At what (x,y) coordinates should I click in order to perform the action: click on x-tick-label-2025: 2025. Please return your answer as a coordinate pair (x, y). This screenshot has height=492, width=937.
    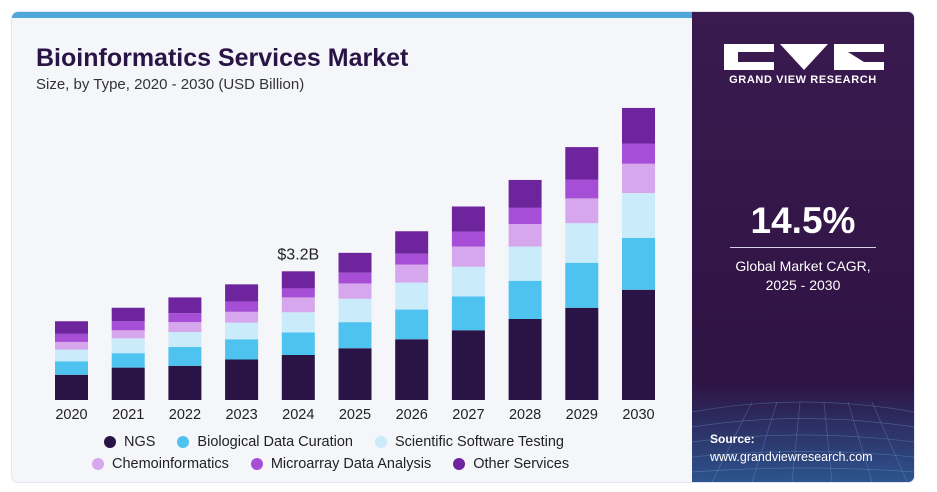
    Looking at the image, I should click on (355, 415).